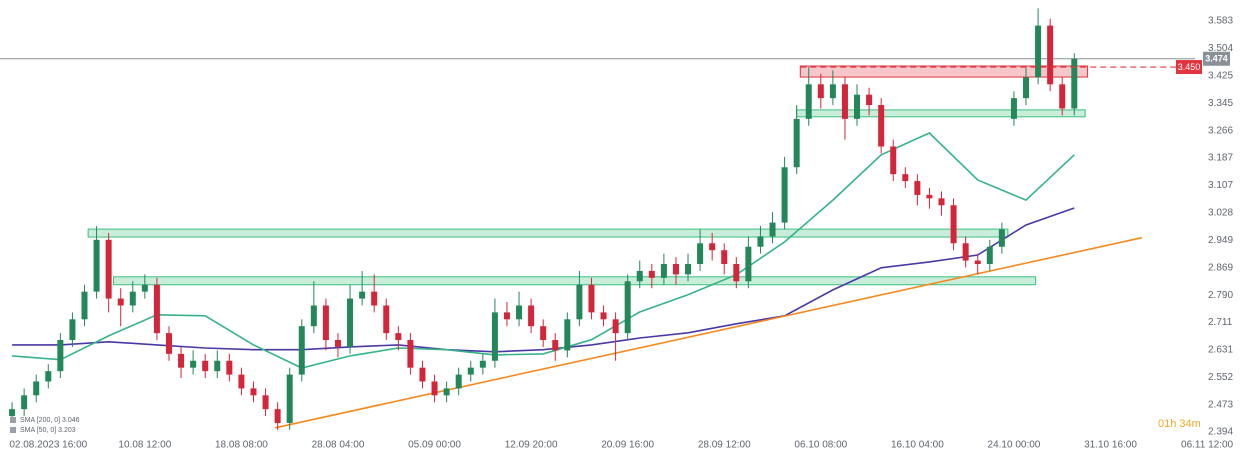 The image size is (1252, 452). Describe the element at coordinates (1220, 350) in the screenshot. I see `y-tick-label: 2.631` at that location.